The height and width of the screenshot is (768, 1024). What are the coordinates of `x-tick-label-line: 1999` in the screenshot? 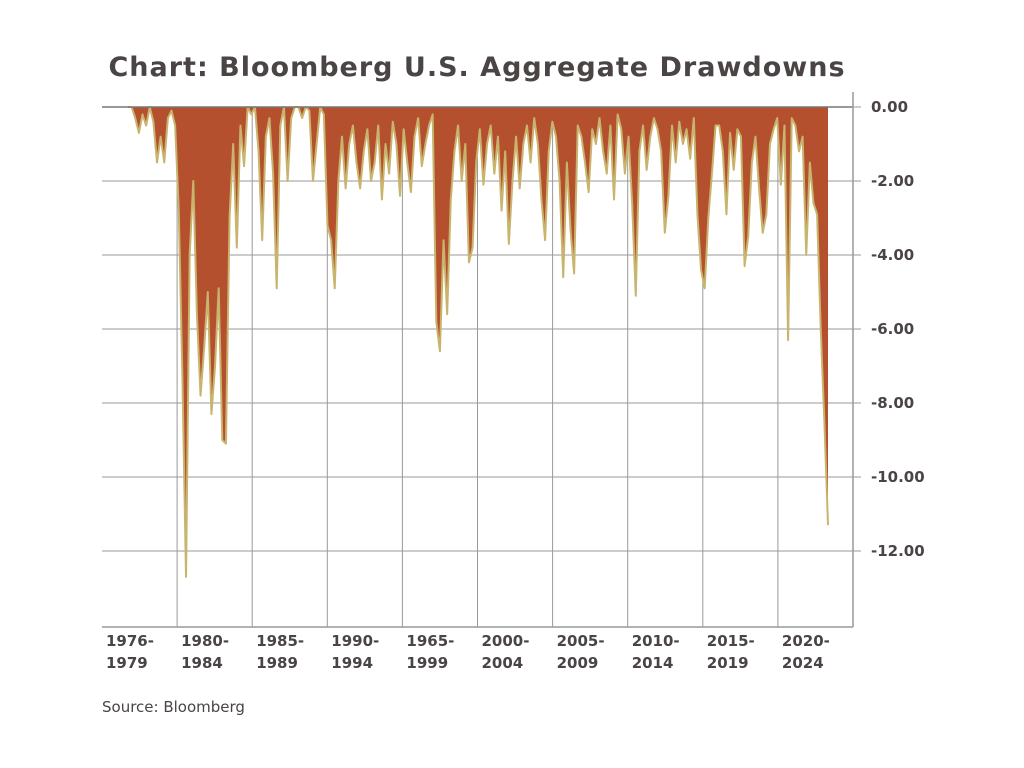 It's located at (427, 663).